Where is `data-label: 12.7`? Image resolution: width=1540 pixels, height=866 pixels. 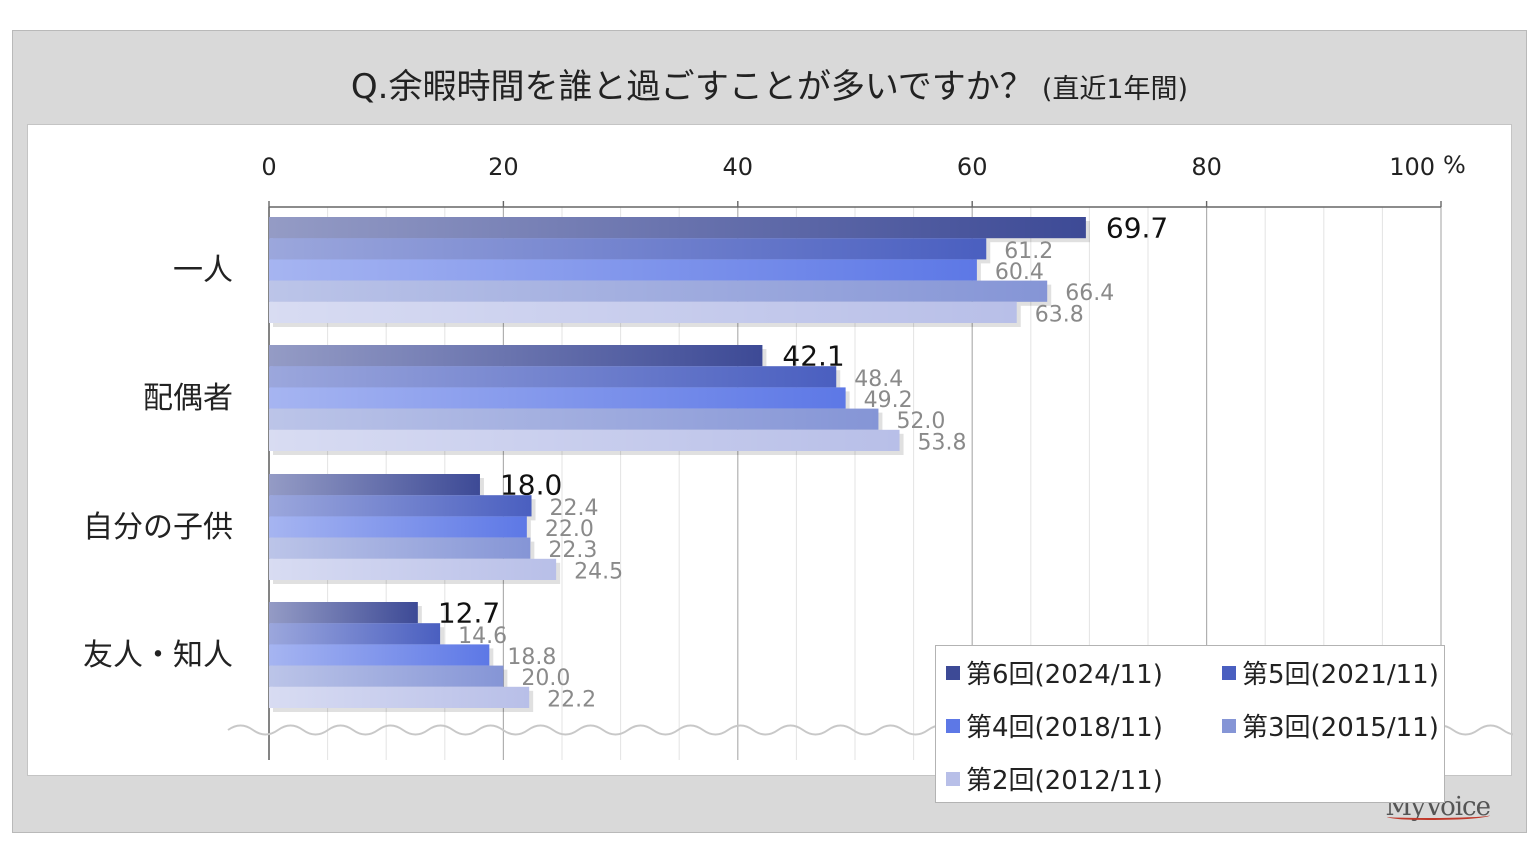
data-label: 12.7 is located at coordinates (469, 613).